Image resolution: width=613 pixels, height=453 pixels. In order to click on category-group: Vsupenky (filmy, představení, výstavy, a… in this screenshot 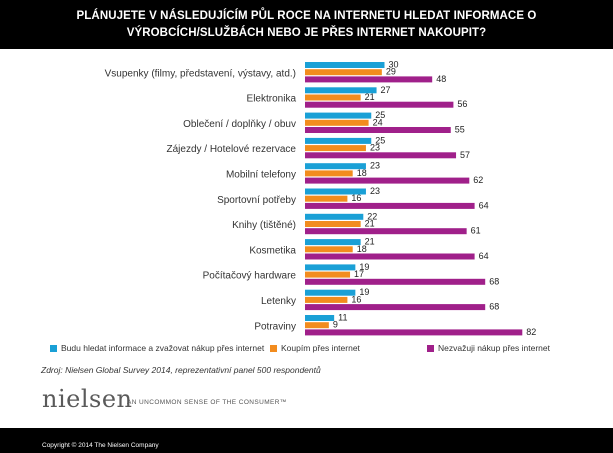, I will do `click(276, 72)`.